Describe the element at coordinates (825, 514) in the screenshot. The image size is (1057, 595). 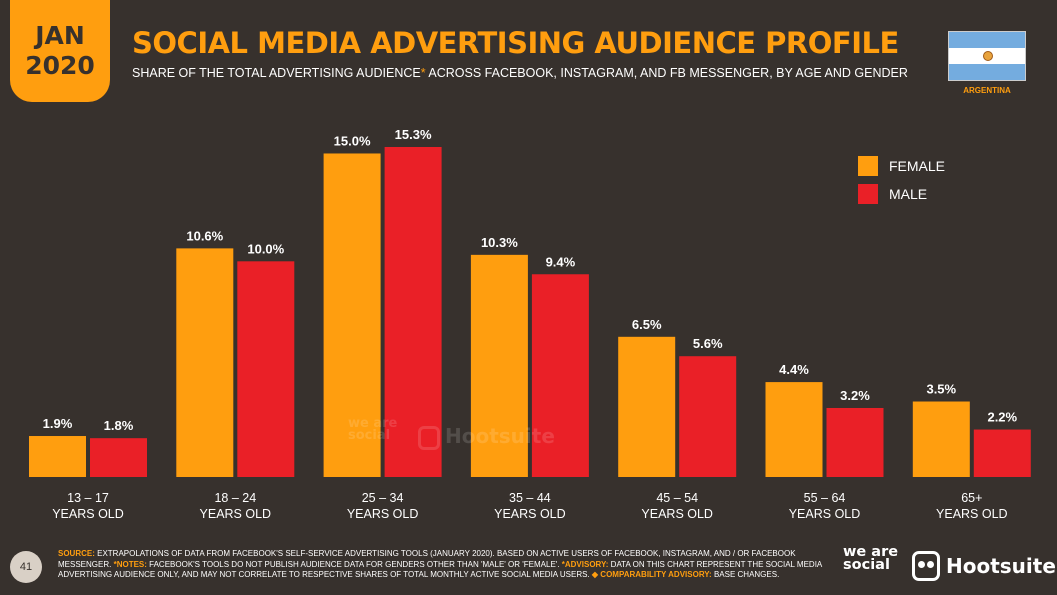
I see `x-tick-label-5-2: YEARS OLD` at that location.